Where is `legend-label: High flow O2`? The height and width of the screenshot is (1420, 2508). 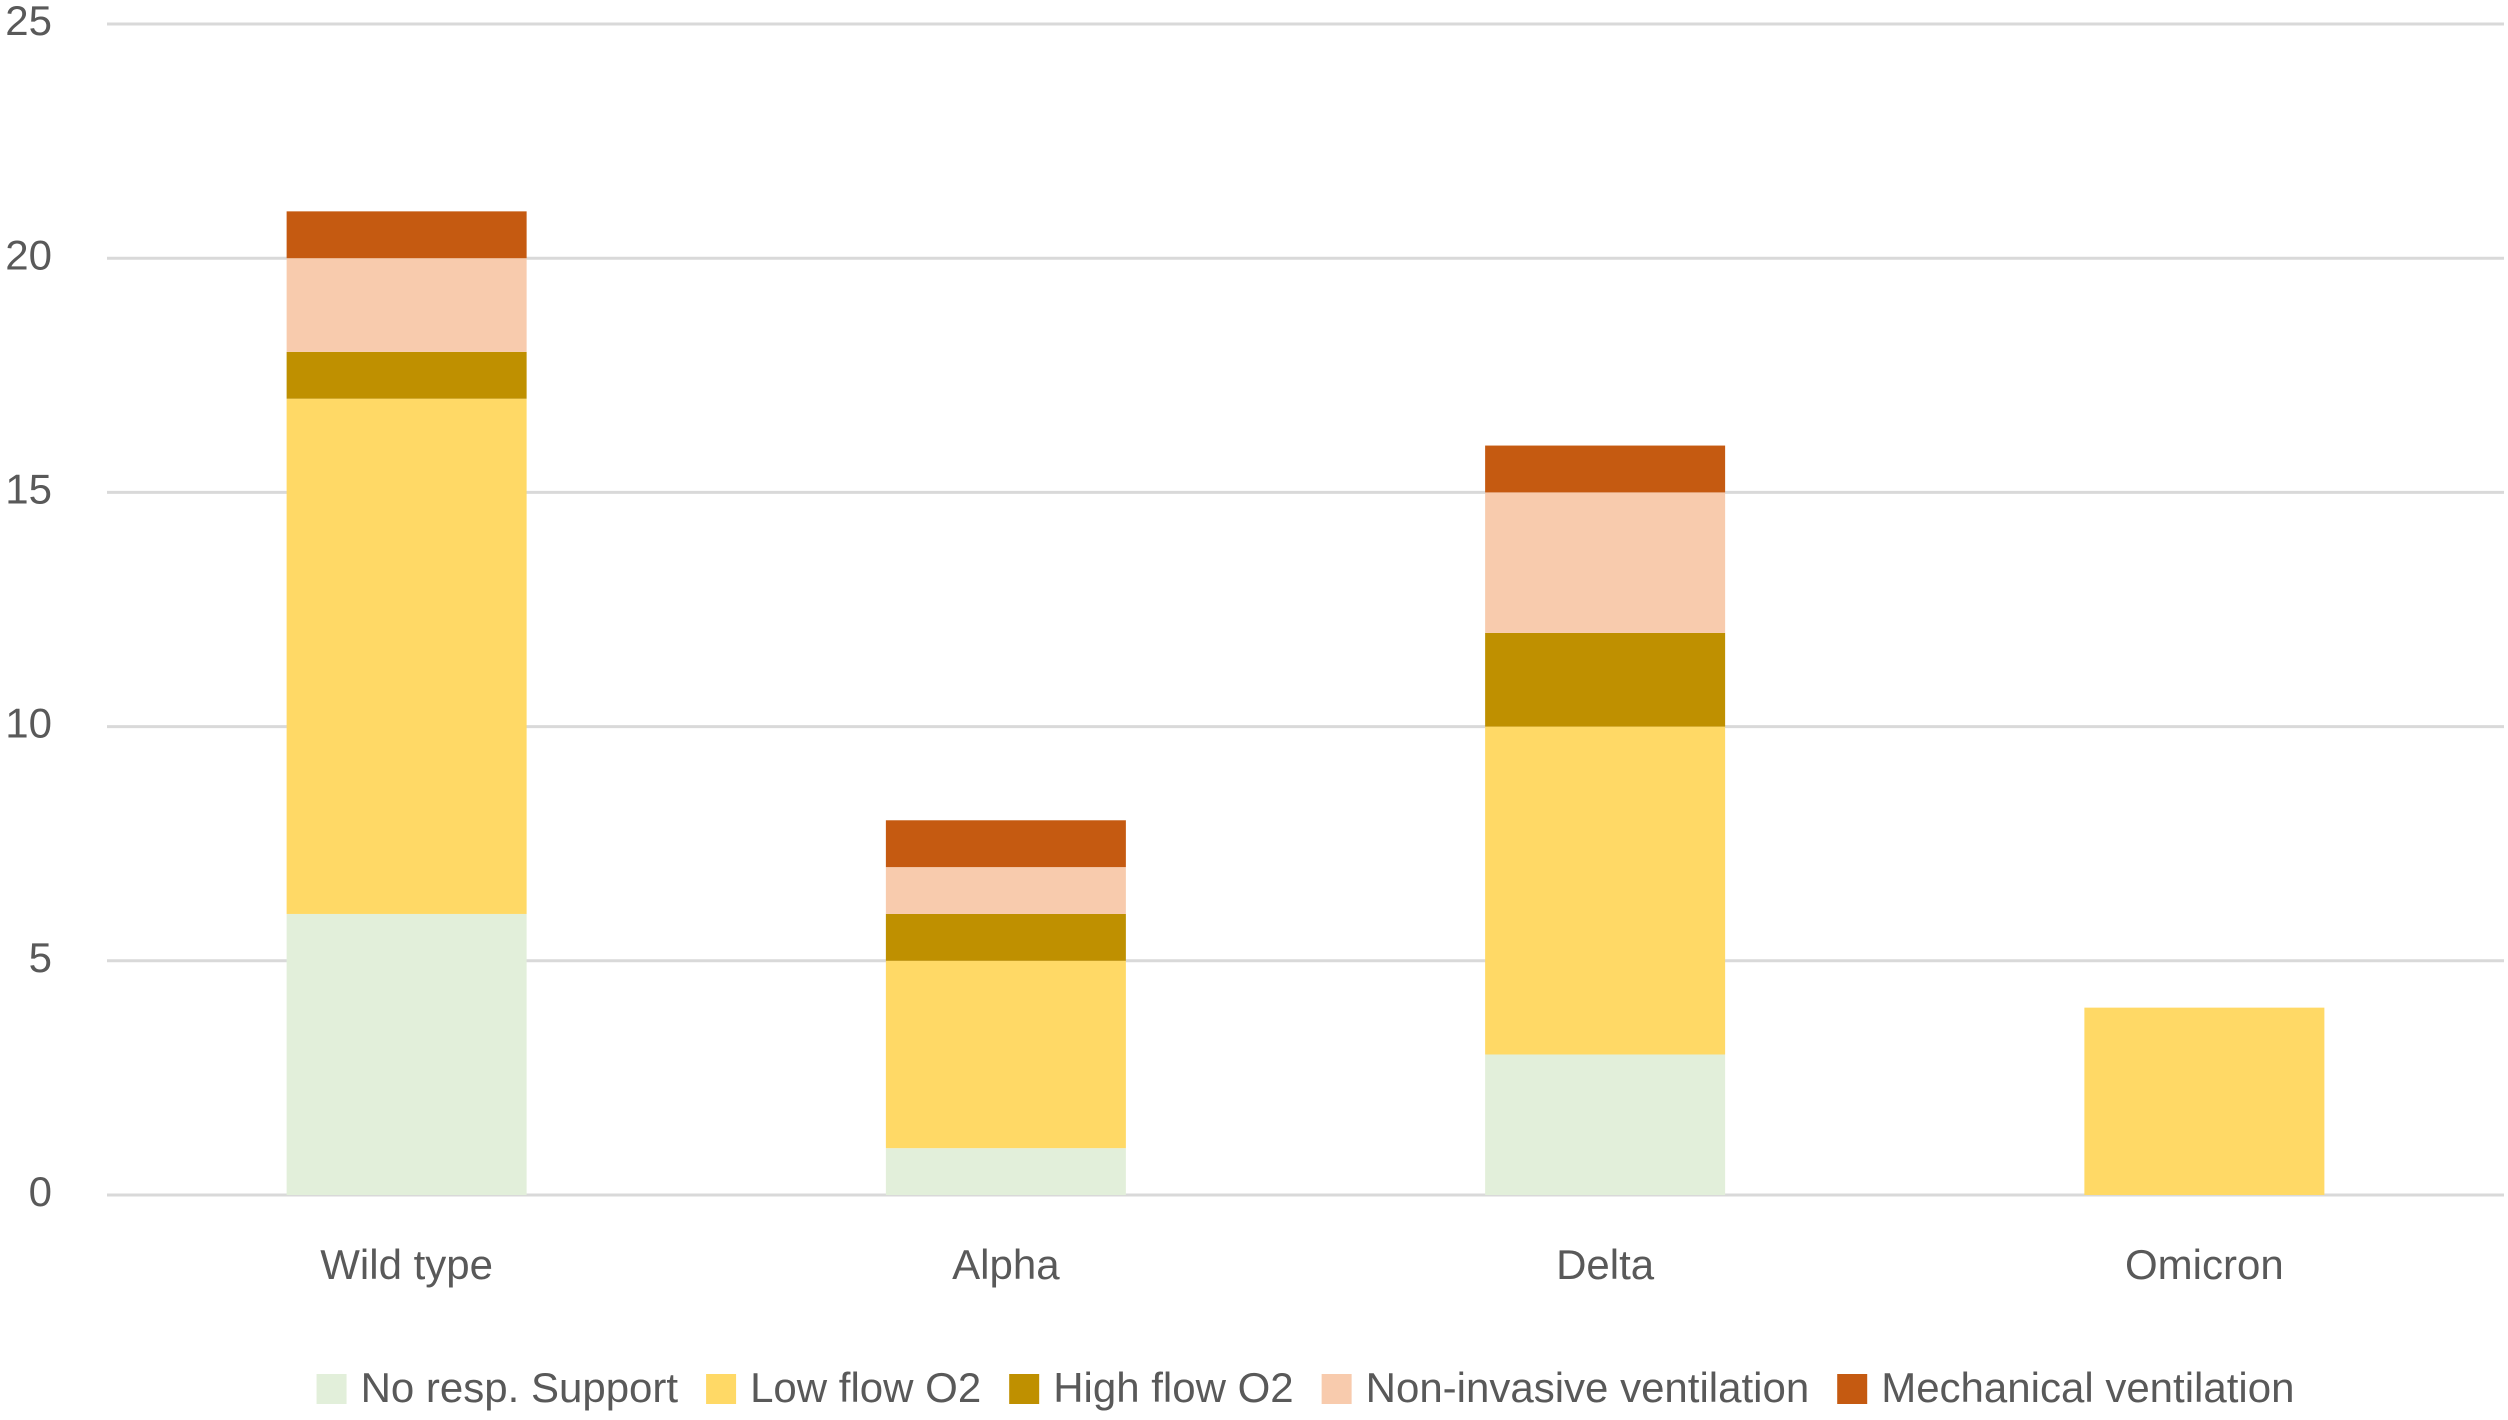 legend-label: High flow O2 is located at coordinates (1173, 1387).